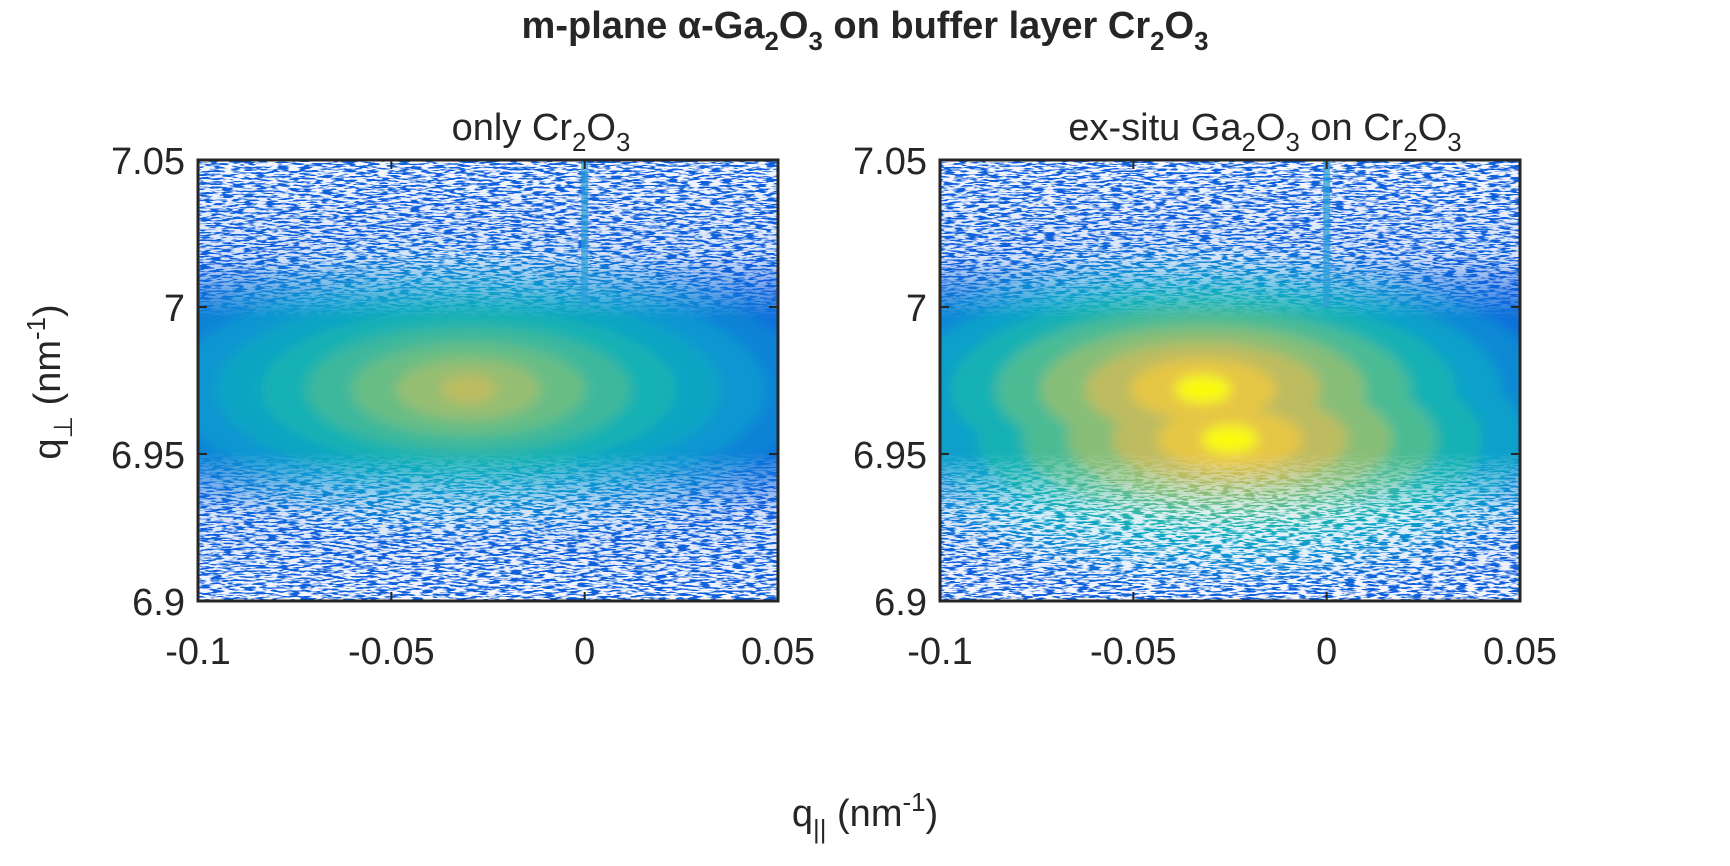 The height and width of the screenshot is (866, 1730). What do you see at coordinates (865, 816) in the screenshot?
I see `x-axis-label: q|| (nm-1)` at bounding box center [865, 816].